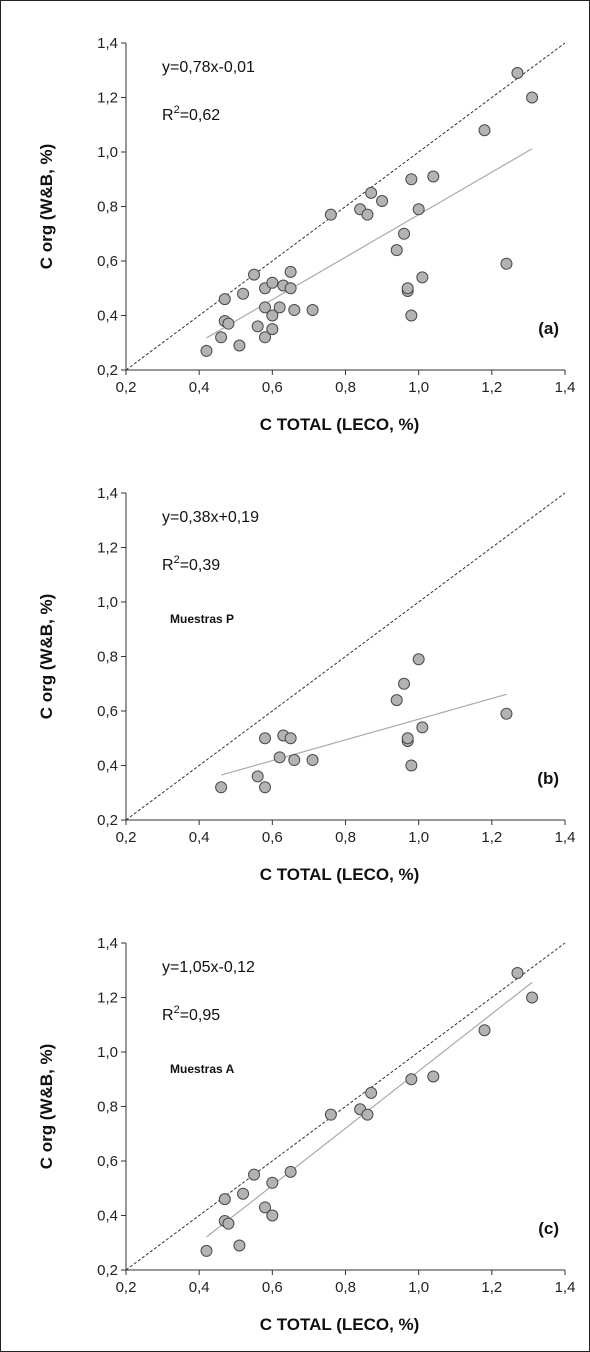 The image size is (590, 1352). What do you see at coordinates (210, 517) in the screenshot?
I see `regression-equation: y=0,38x+0,19` at bounding box center [210, 517].